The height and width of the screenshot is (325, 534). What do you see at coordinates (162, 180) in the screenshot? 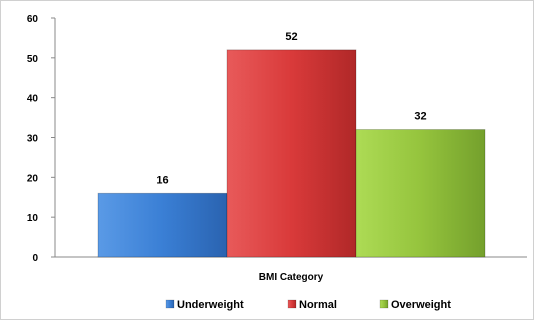
I see `data-label-underweight: 16` at bounding box center [162, 180].